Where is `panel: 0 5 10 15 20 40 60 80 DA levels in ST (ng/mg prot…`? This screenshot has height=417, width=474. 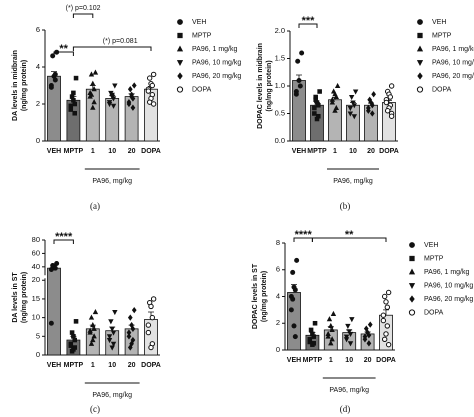
panel: 0 5 10 15 20 40 60 80 DA levels in ST (ng/mg prot… is located at coordinates (86, 322).